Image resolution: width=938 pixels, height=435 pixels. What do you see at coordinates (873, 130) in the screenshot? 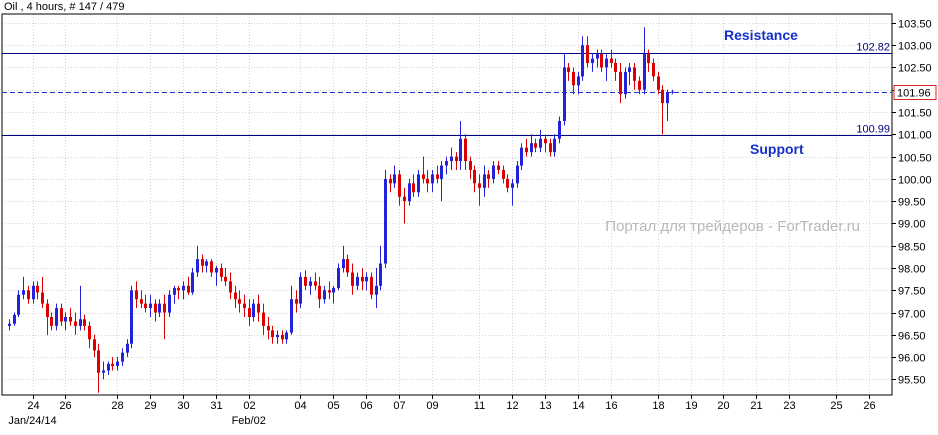
I see `level-label-support: 100.99` at bounding box center [873, 130].